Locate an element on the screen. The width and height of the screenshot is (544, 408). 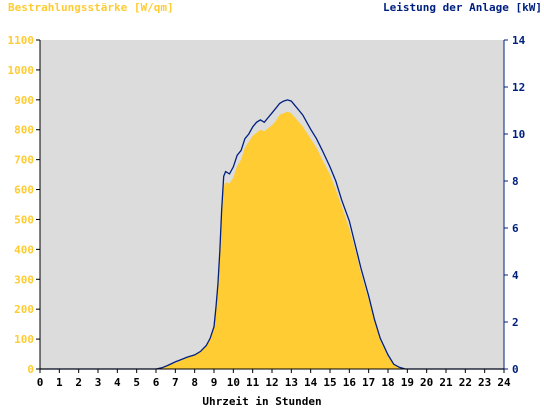
right-tick-label: 4 is located at coordinates (515, 275).